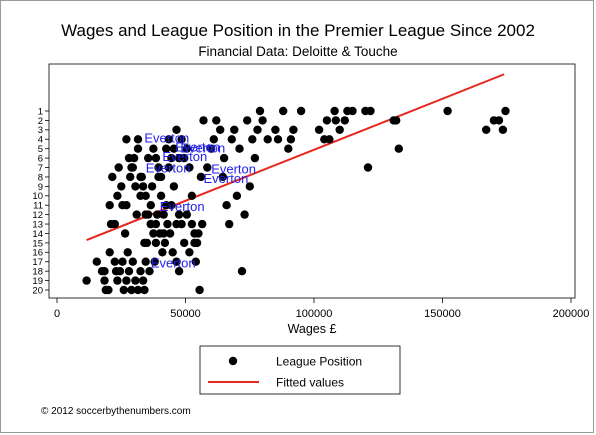 The height and width of the screenshot is (435, 596). Describe the element at coordinates (297, 51) in the screenshot. I see `chart-subtitle: Financial Data: Deloitte & Touche` at that location.